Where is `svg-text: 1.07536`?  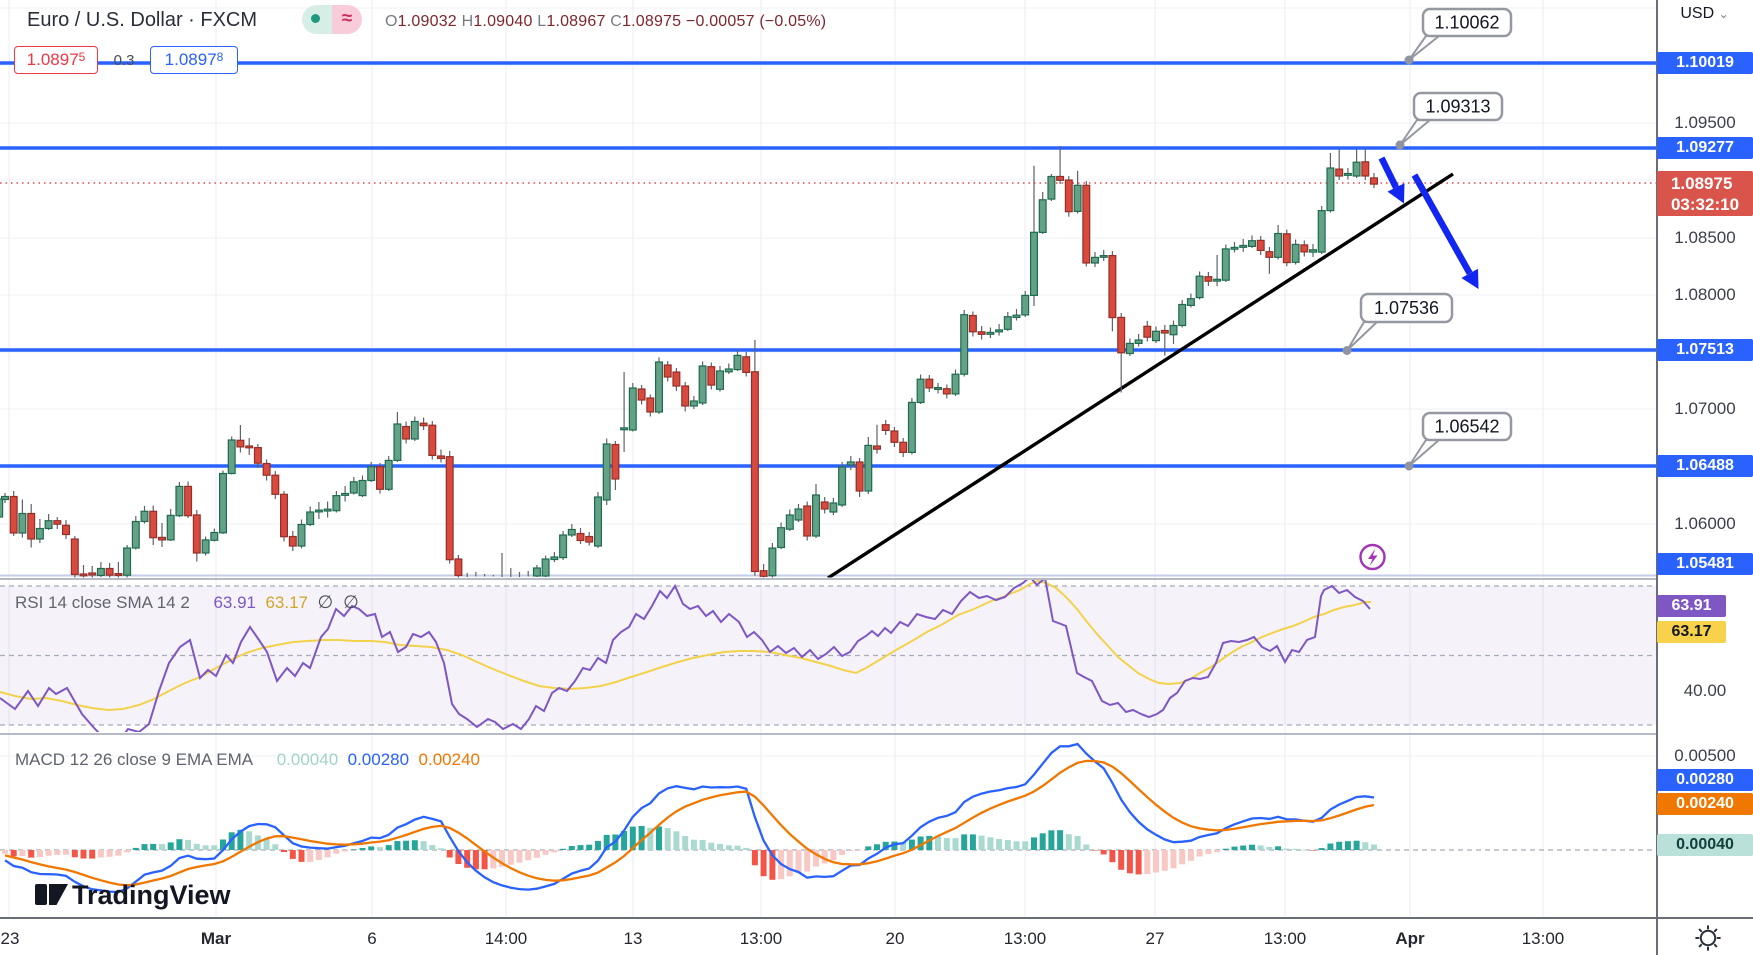
svg-text: 1.07536 is located at coordinates (1406, 308).